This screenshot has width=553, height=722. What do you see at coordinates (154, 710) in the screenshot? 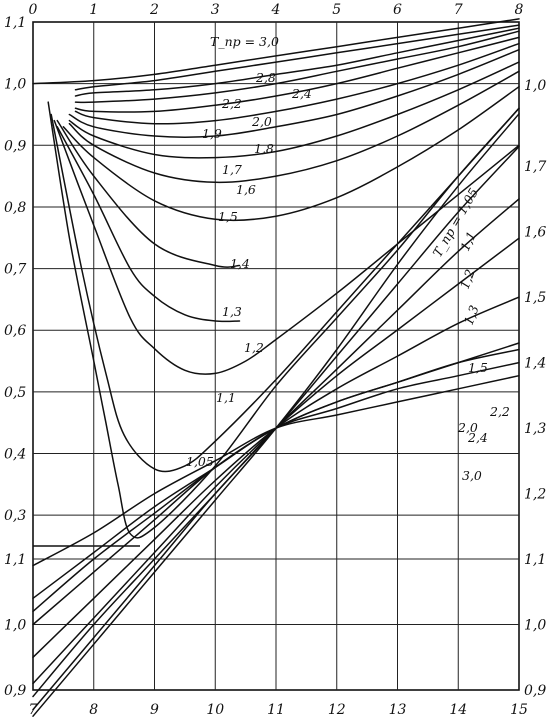
I see `x-bottom-tick: 9` at bounding box center [154, 710].